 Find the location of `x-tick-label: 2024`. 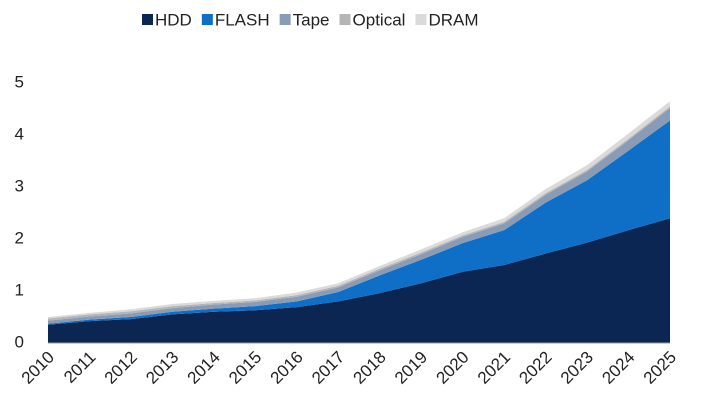

x-tick-label: 2024 is located at coordinates (618, 368).